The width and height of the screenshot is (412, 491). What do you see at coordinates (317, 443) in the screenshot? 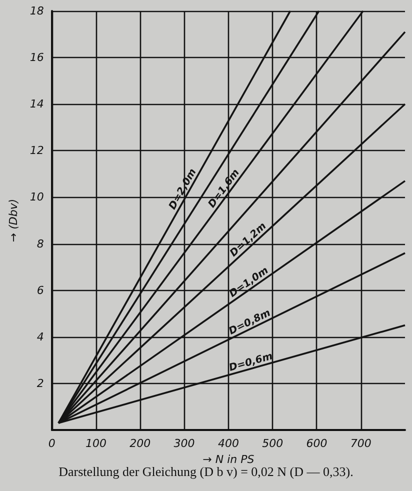
I see `x-tick-label: 600` at bounding box center [317, 443].